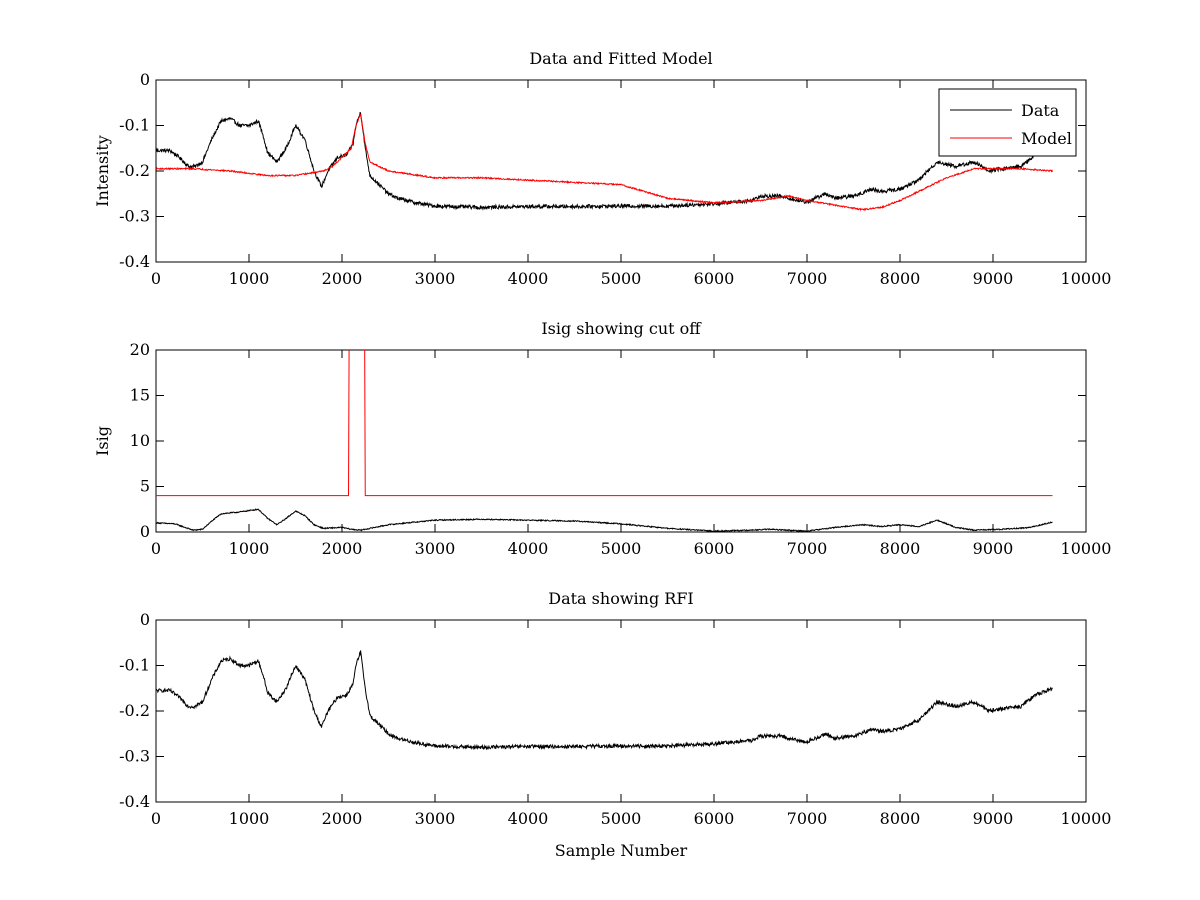 The height and width of the screenshot is (900, 1200). I want to click on legend: Data Model, so click(1007, 122).